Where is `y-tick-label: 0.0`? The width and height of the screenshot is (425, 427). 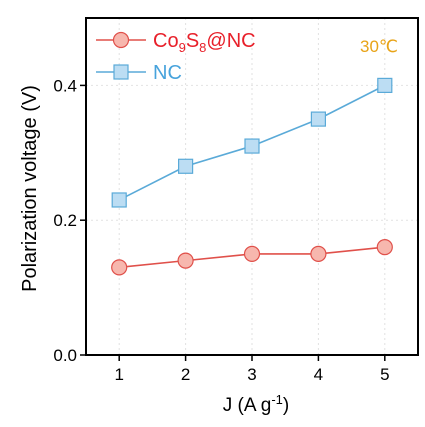
y-tick-label: 0.0 is located at coordinates (65, 355).